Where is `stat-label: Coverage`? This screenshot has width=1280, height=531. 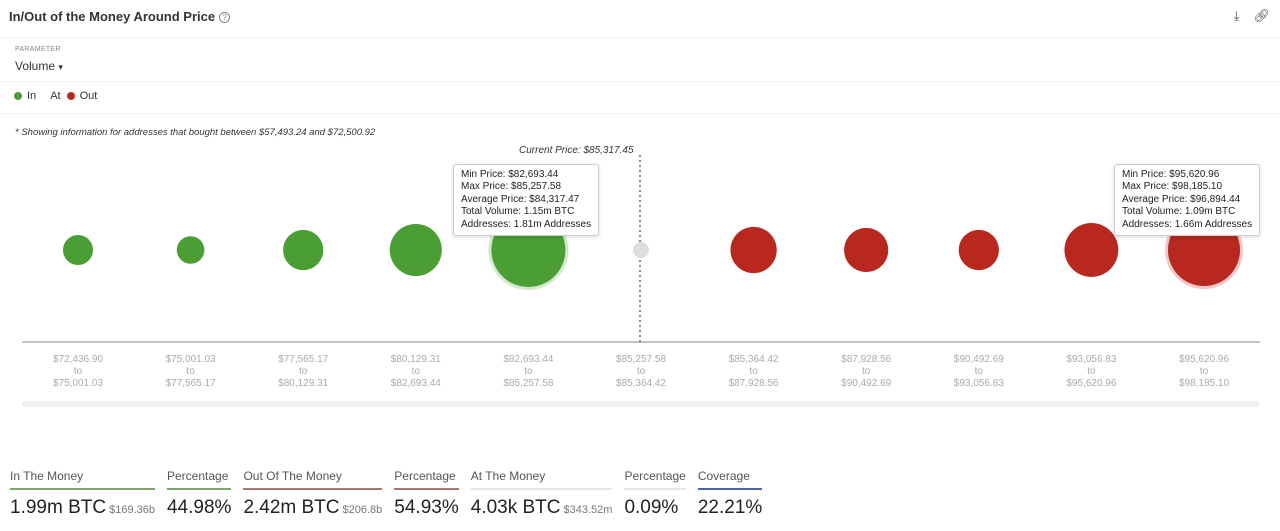
stat-label: Coverage is located at coordinates (730, 479).